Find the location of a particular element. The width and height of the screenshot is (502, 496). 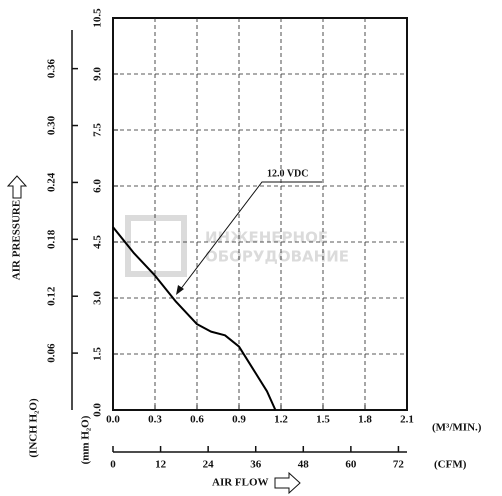

watermark: ИНЖЕНЕРНОЕ ОБОРУДОВАНИЕ is located at coordinates (237, 246).